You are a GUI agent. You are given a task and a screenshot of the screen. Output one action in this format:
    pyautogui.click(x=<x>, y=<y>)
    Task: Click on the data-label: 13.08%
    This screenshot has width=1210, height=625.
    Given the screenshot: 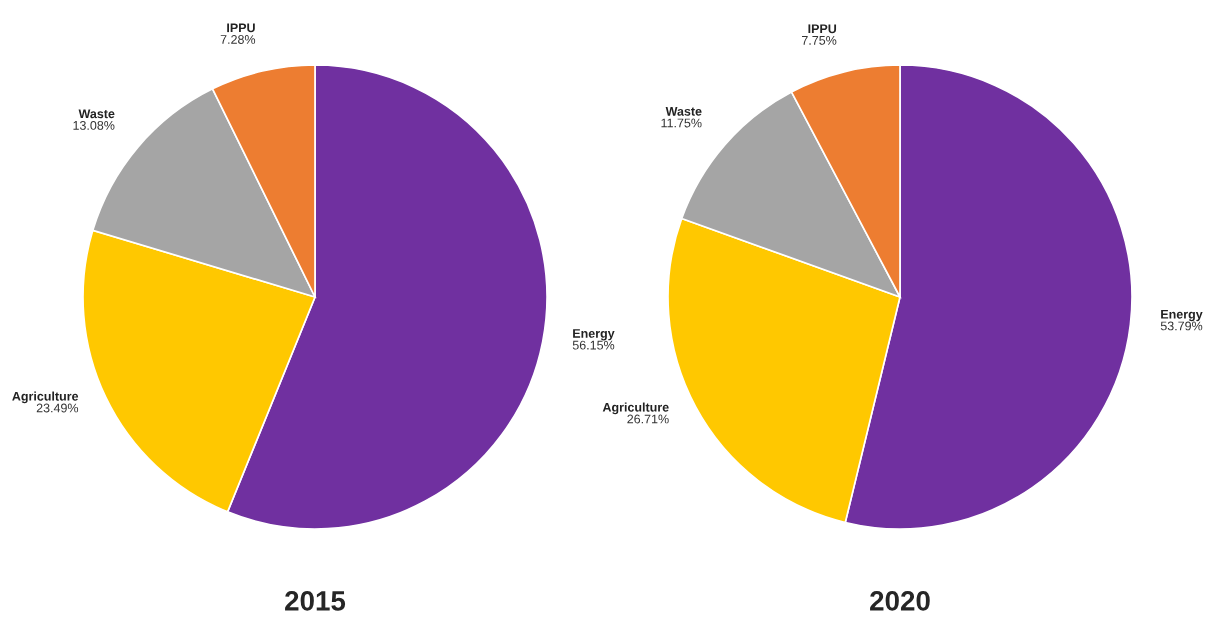 What is the action you would take?
    pyautogui.click(x=94, y=125)
    